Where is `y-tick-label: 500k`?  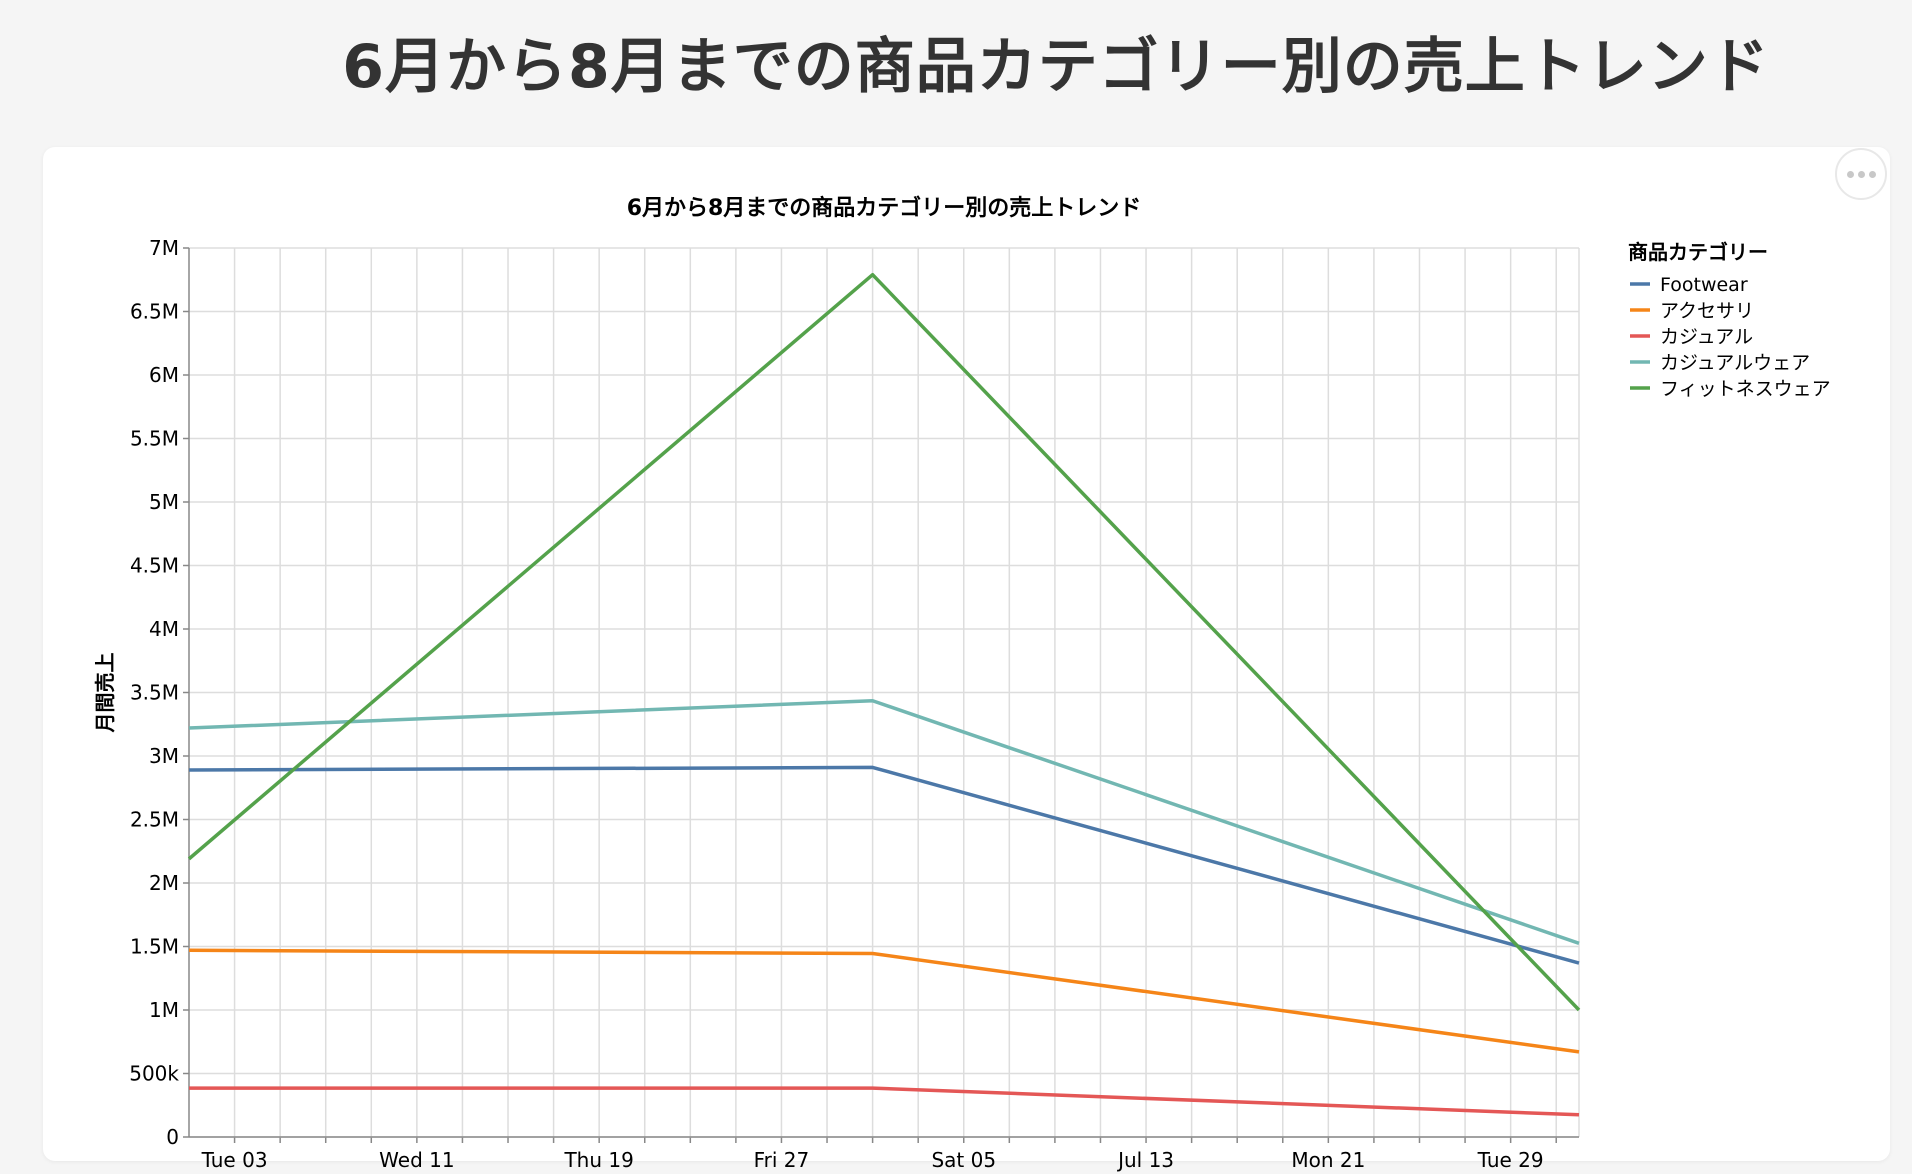
y-tick-label: 500k is located at coordinates (154, 1074).